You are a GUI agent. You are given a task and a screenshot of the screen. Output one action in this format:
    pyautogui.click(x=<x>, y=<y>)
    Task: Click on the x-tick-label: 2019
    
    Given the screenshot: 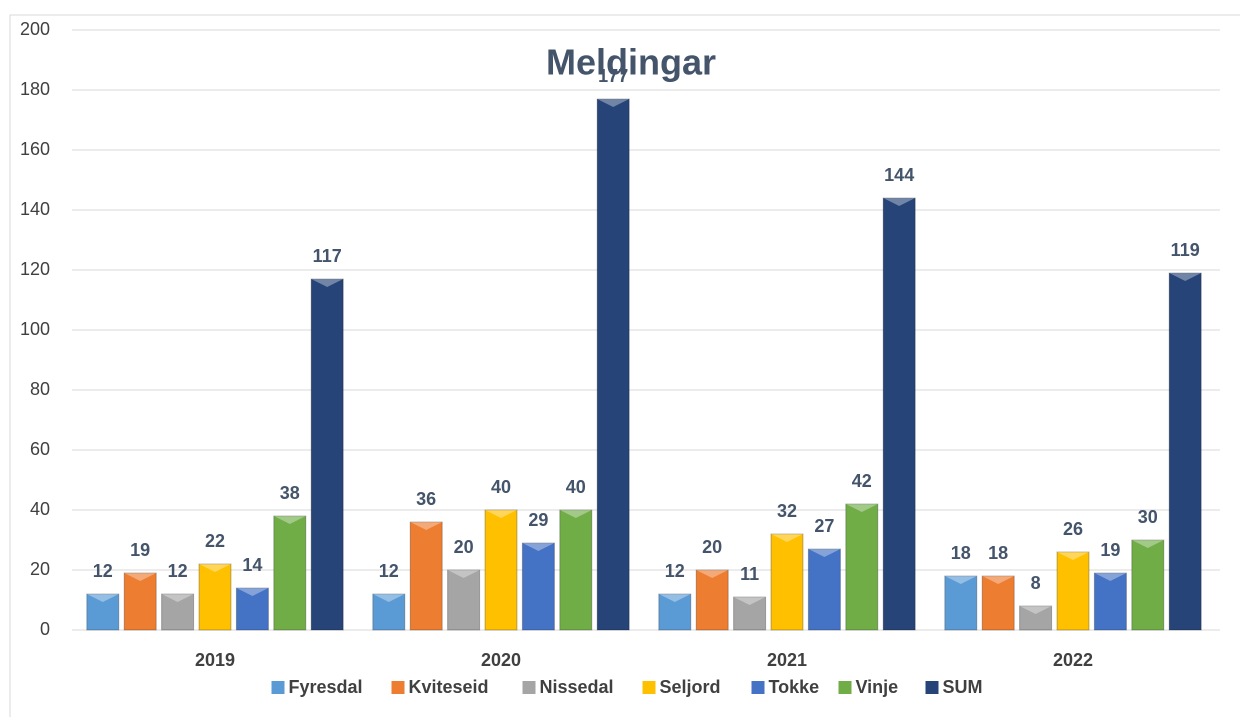 What is the action you would take?
    pyautogui.click(x=215, y=660)
    